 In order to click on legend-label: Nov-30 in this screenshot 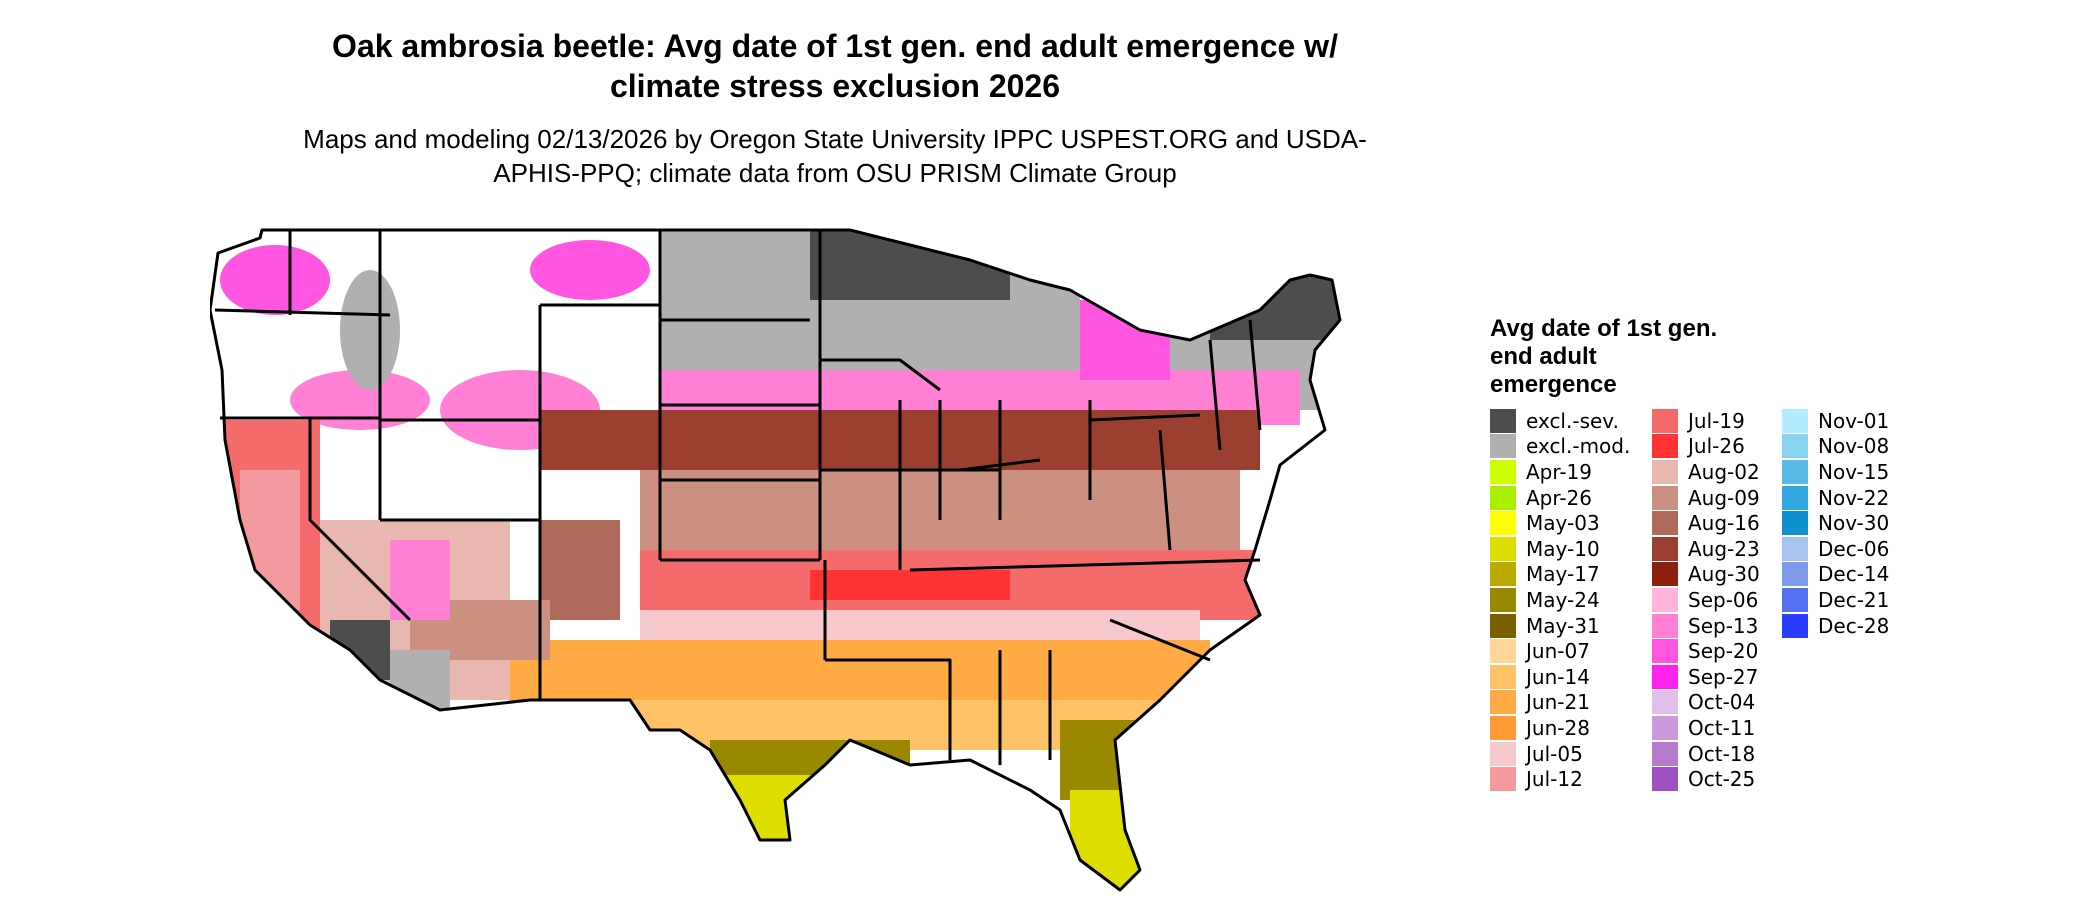, I will do `click(1854, 523)`.